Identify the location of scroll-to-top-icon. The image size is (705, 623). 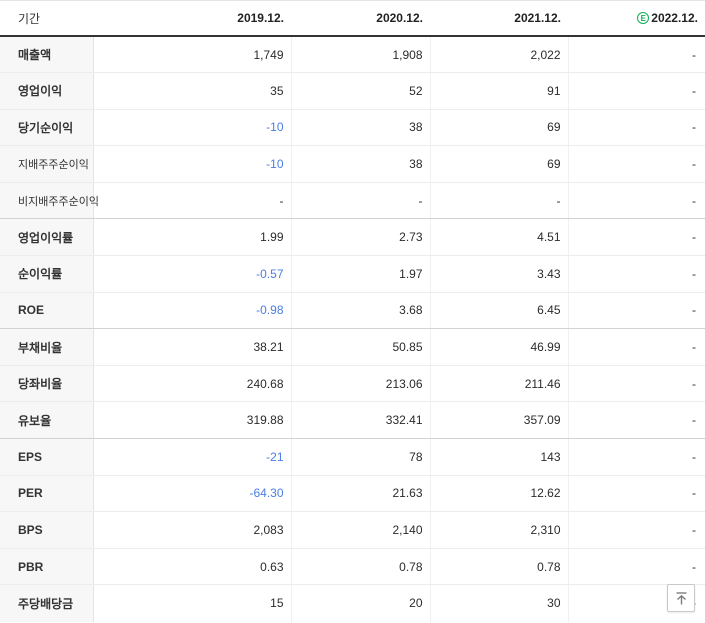
(681, 598).